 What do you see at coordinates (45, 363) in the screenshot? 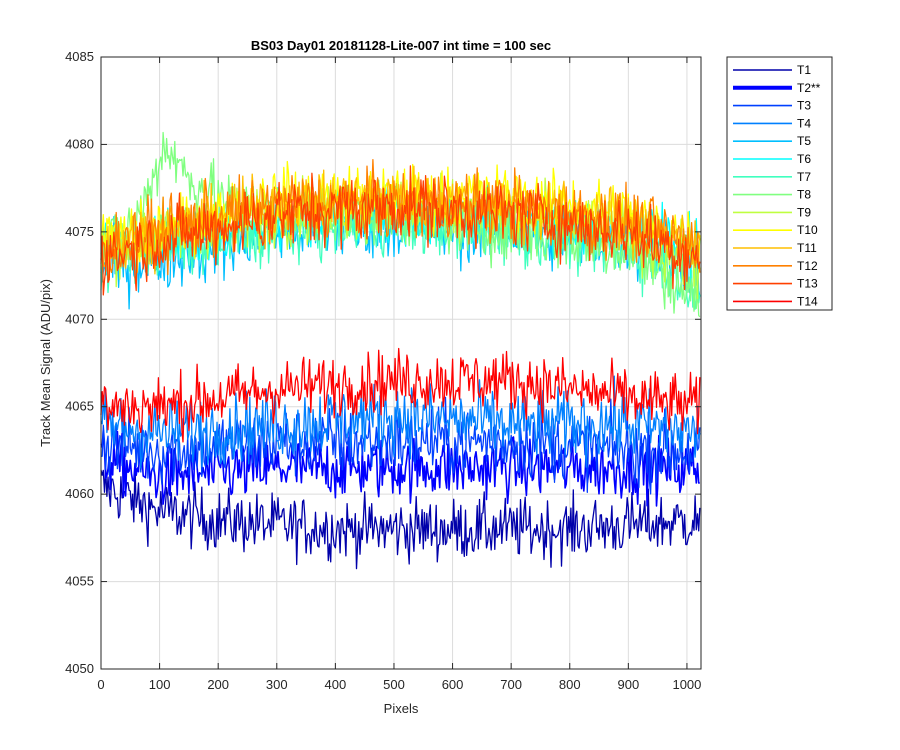
I see `y-axis-label: Track Mean Signal (ADU/pix)` at bounding box center [45, 363].